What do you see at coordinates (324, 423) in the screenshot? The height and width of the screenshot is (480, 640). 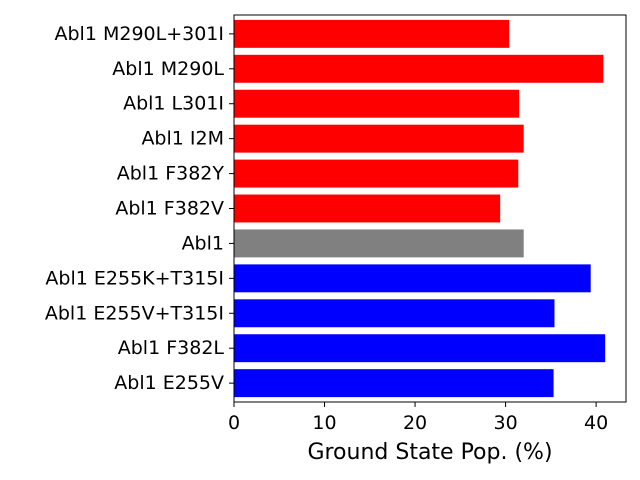 I see `x-tick-label: 10` at bounding box center [324, 423].